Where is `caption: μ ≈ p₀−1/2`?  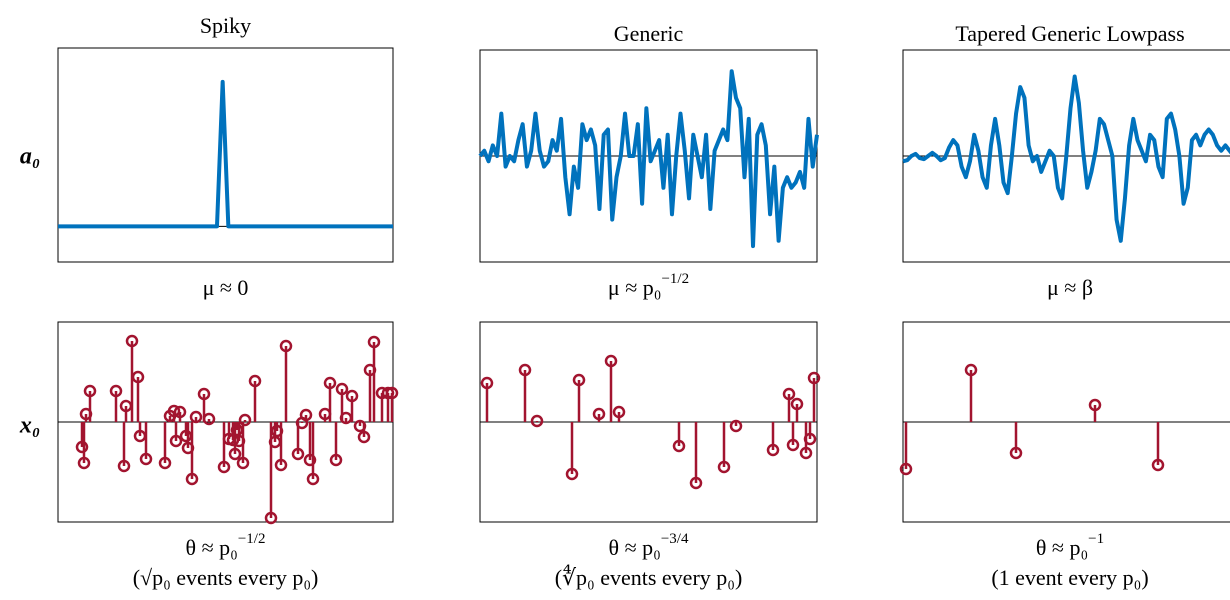
caption: μ ≈ p₀−1/2 is located at coordinates (648, 285).